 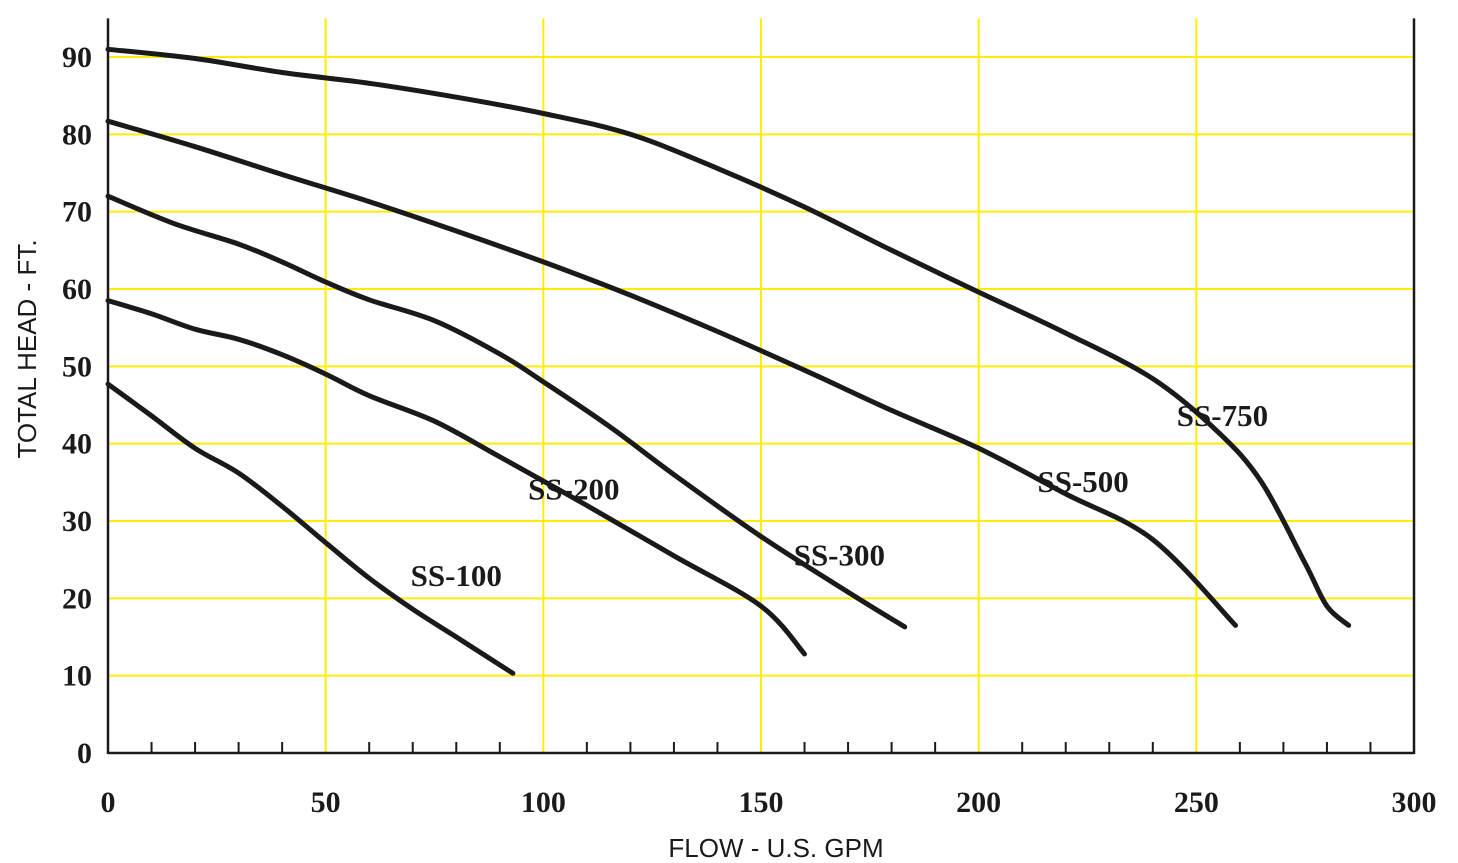 What do you see at coordinates (573, 489) in the screenshot?
I see `series-label-ss-200: SS-200` at bounding box center [573, 489].